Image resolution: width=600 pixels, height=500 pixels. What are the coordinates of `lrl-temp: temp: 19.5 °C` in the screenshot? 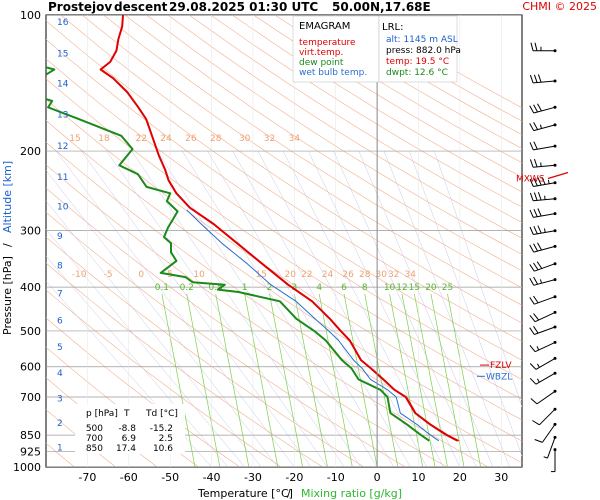 It's located at (417, 62).